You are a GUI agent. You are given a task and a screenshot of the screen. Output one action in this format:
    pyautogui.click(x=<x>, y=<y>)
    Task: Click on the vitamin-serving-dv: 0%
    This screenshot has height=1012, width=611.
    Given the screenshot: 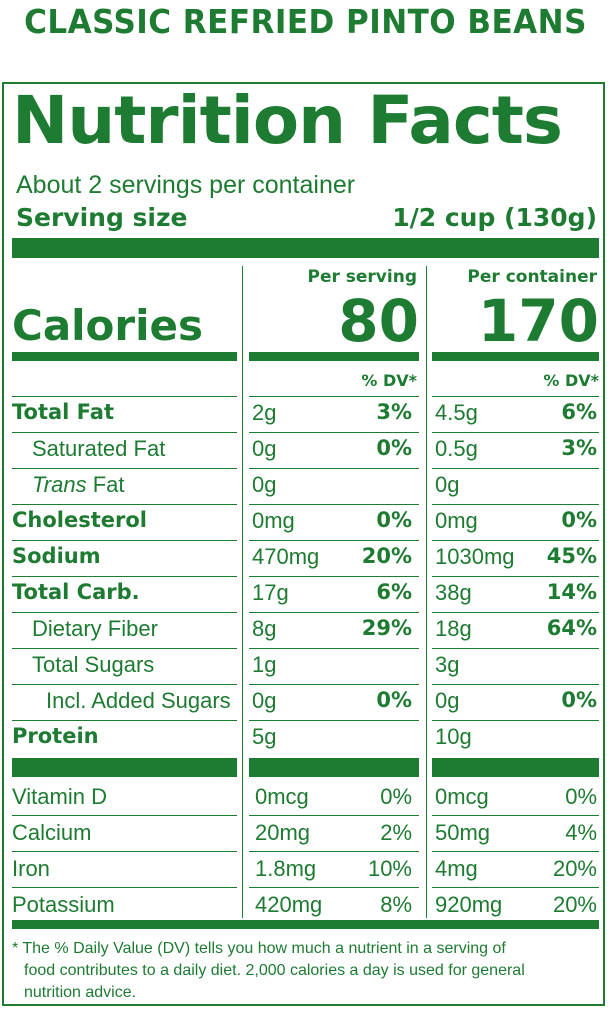 What is the action you would take?
    pyautogui.click(x=396, y=796)
    